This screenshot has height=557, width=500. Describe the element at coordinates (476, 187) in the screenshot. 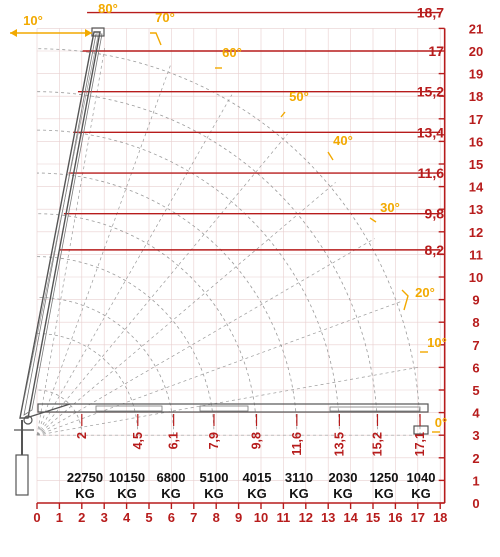

I see `y-tick-label: 14` at that location.